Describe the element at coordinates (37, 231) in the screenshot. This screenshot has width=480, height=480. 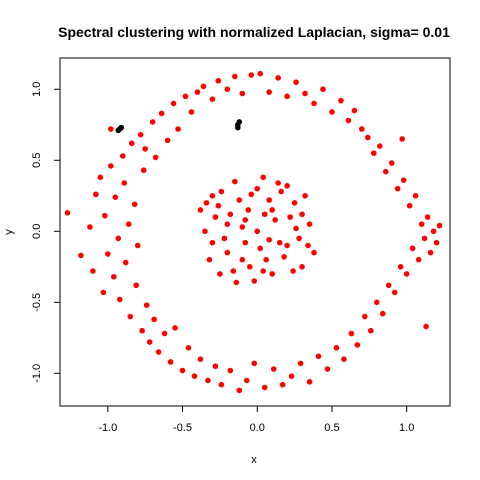
I see `y-tick-label: 0.0` at that location.